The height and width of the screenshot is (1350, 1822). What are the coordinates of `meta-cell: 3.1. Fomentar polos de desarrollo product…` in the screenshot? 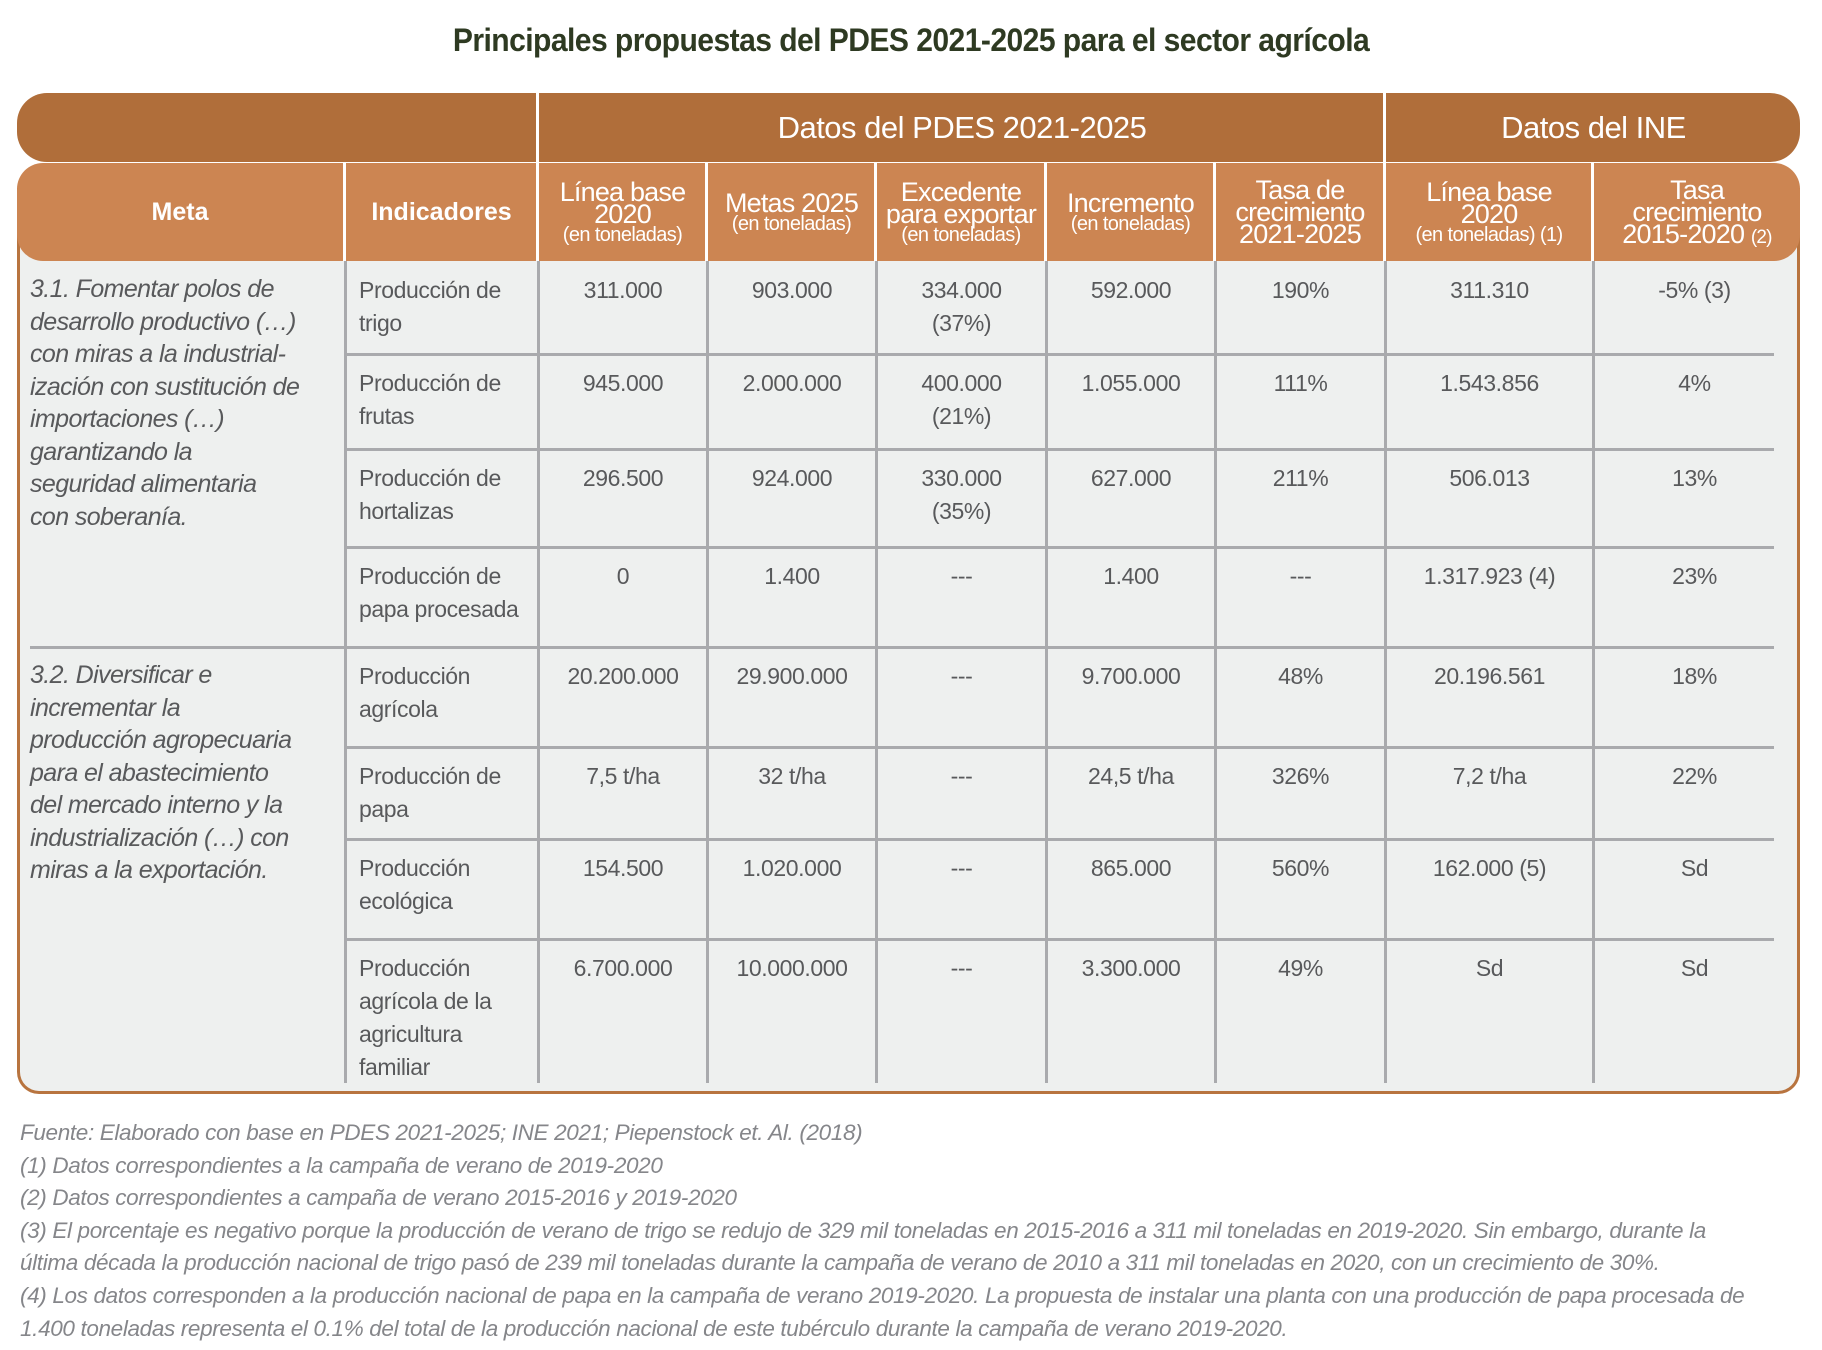 It's located at (182, 403).